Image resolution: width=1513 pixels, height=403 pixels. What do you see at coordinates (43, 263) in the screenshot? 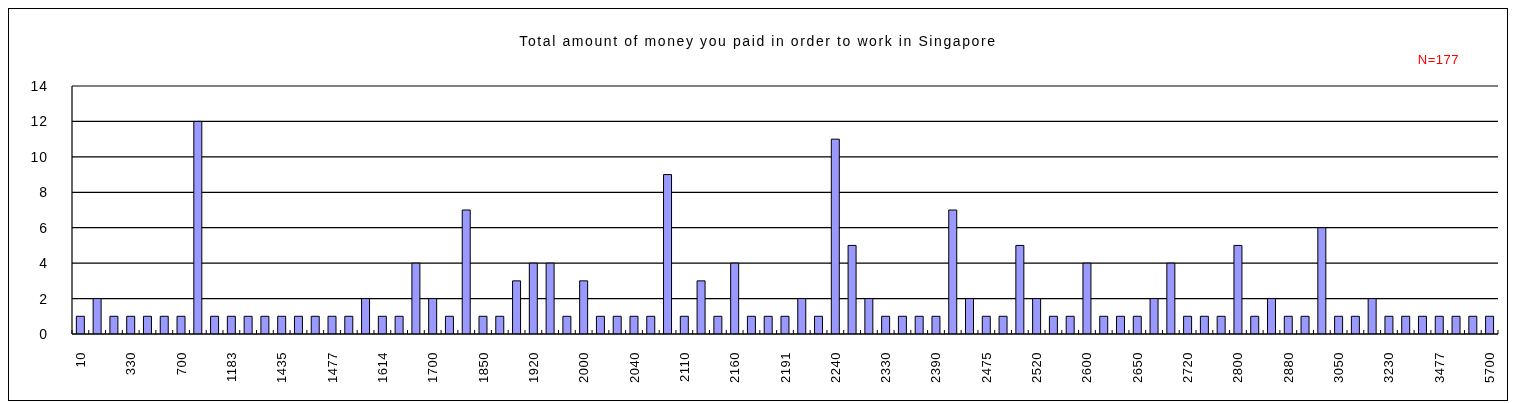
I see `y-tick-label: 4` at bounding box center [43, 263].